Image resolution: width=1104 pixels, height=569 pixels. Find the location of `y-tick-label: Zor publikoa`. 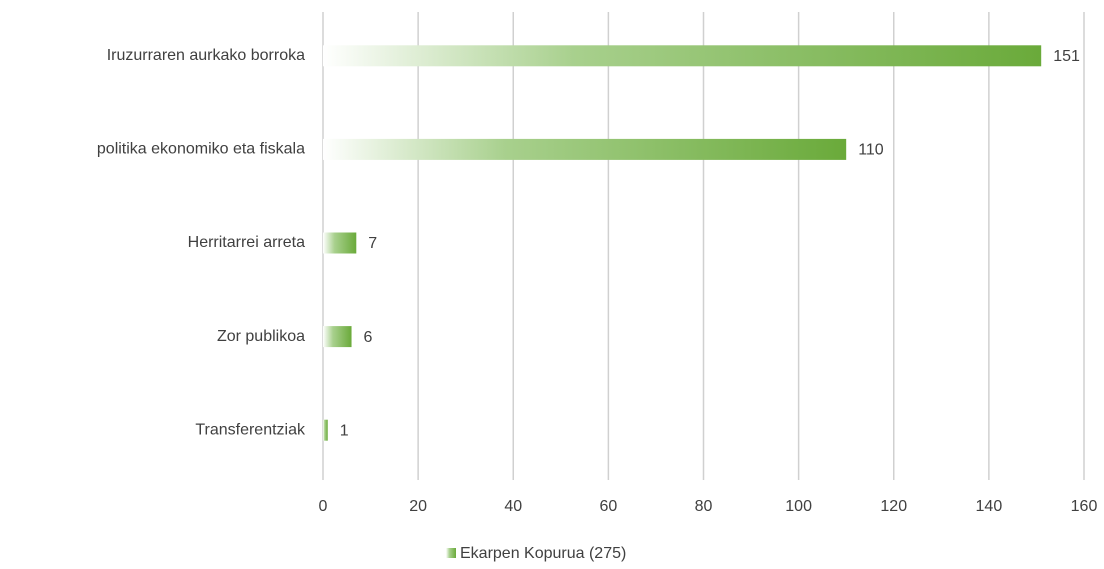

y-tick-label: Zor publikoa is located at coordinates (261, 336).